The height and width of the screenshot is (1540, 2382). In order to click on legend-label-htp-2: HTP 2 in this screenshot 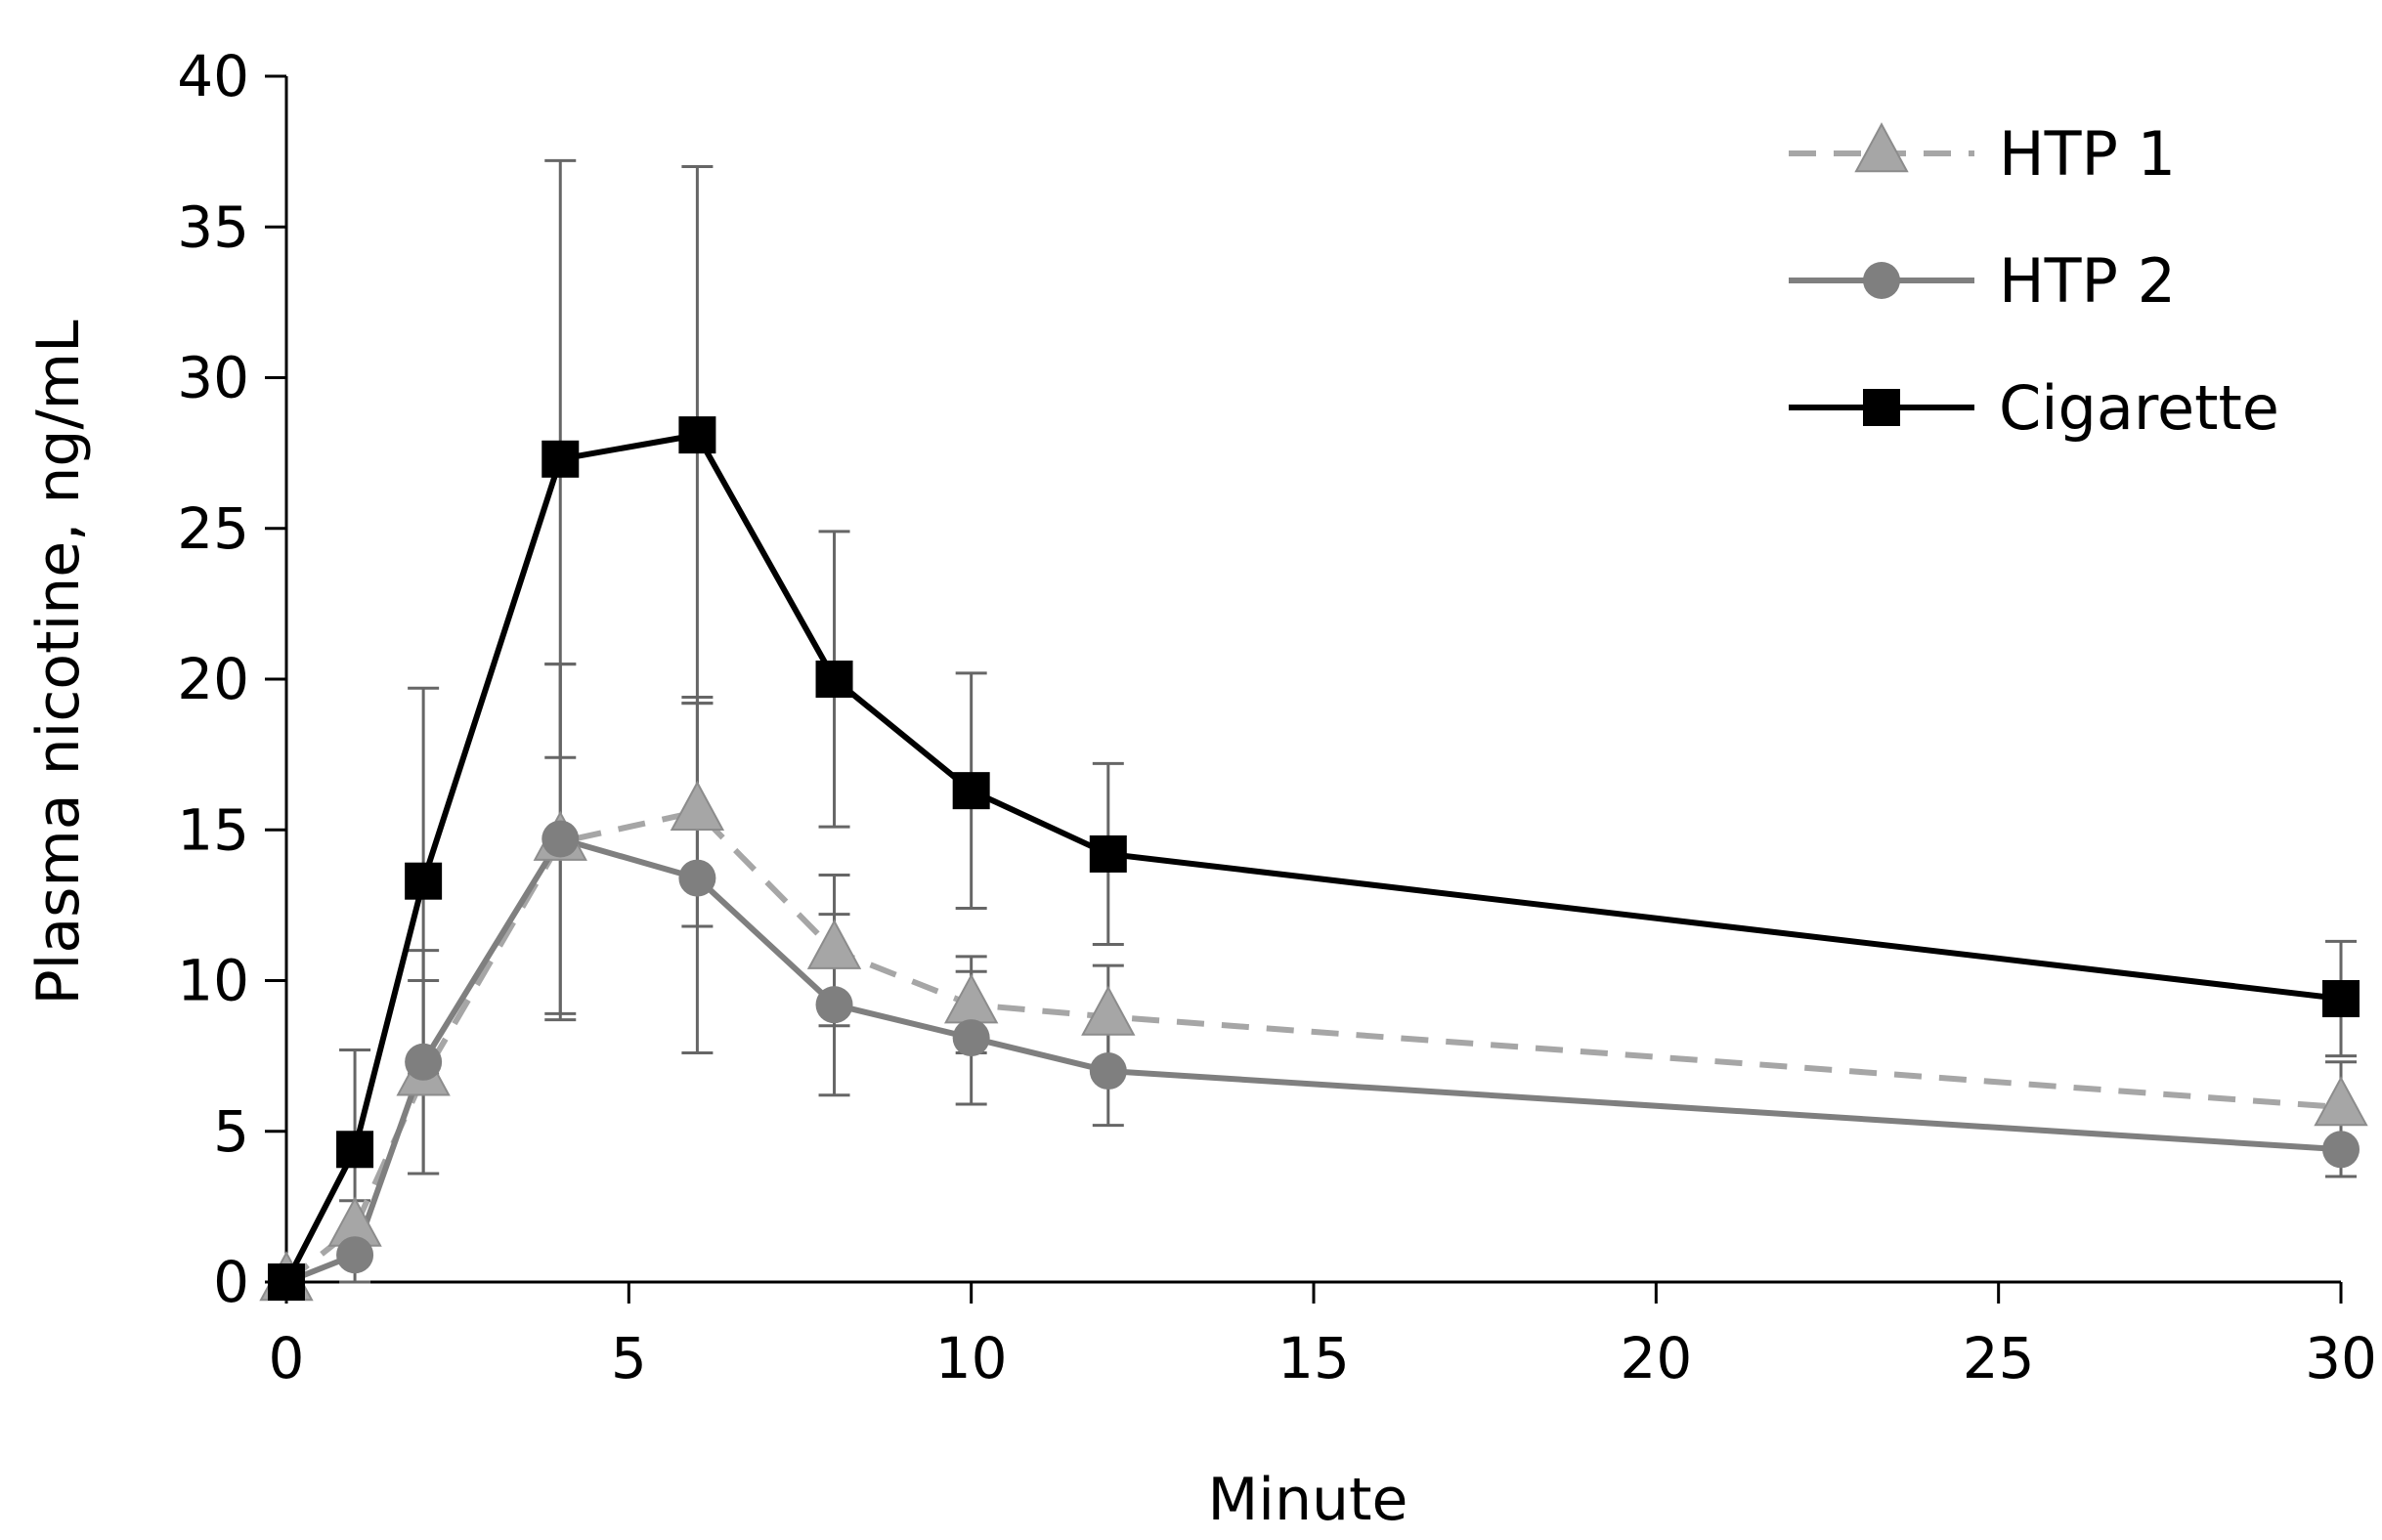, I will do `click(2087, 281)`.